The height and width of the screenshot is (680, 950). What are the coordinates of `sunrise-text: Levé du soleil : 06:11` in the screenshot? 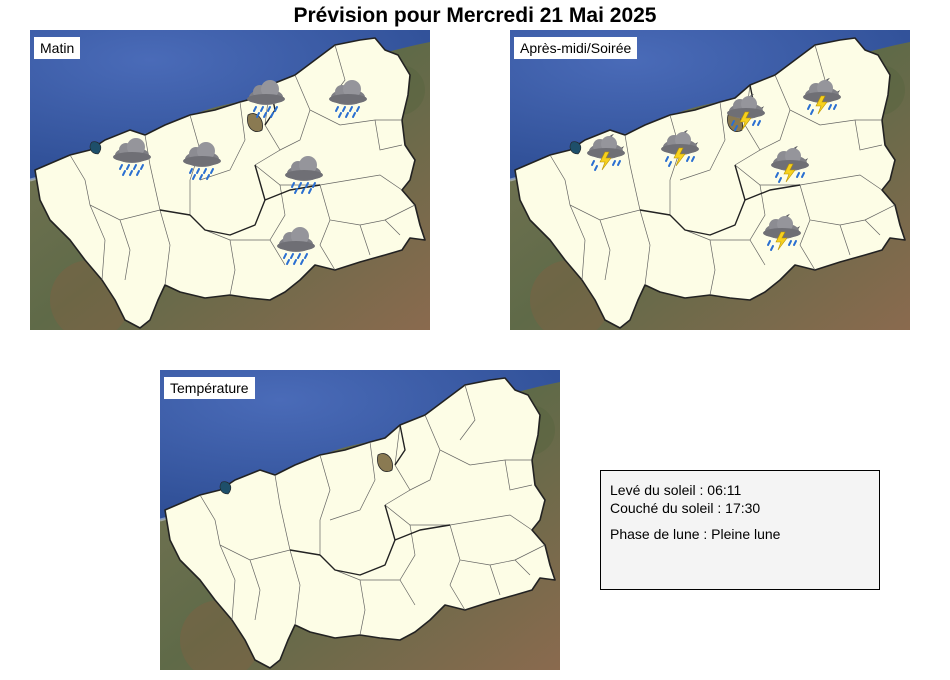 It's located at (676, 490).